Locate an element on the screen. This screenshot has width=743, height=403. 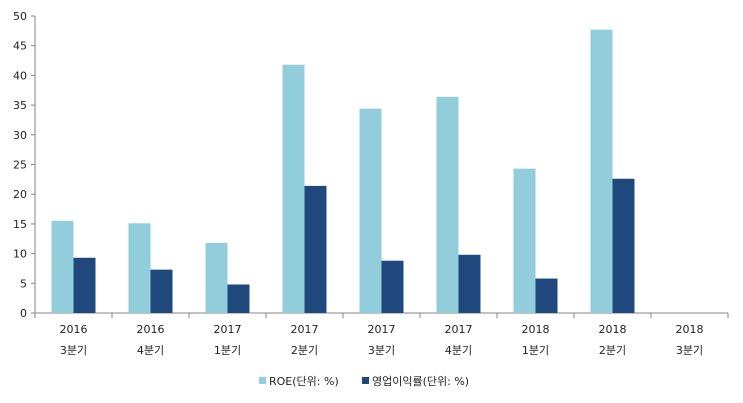
y-tick-label: 45 is located at coordinates (20, 46).